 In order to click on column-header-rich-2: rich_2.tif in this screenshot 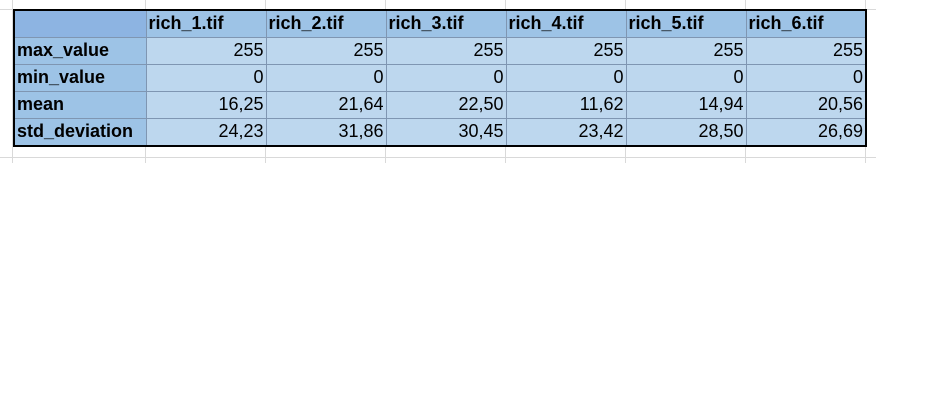, I will do `click(326, 24)`.